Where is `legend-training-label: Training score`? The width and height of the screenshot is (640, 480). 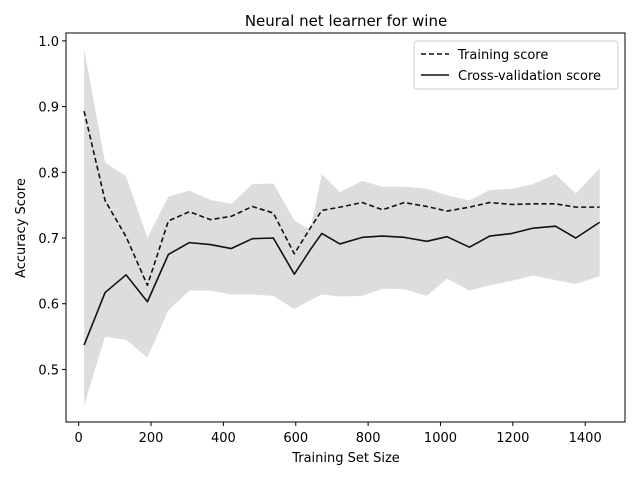 legend-training-label: Training score is located at coordinates (502, 55).